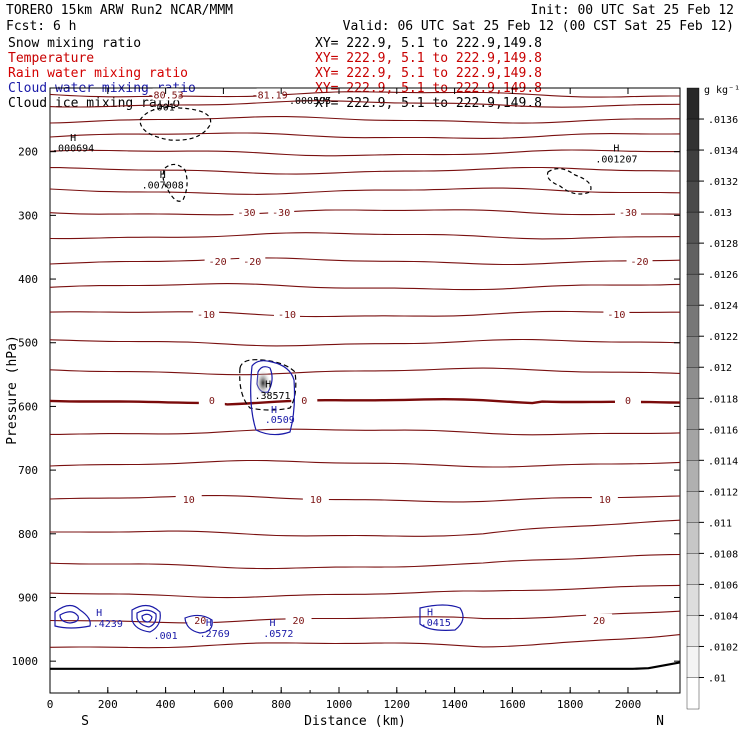  I want to click on contour-annotation: .0509, so click(280, 420).